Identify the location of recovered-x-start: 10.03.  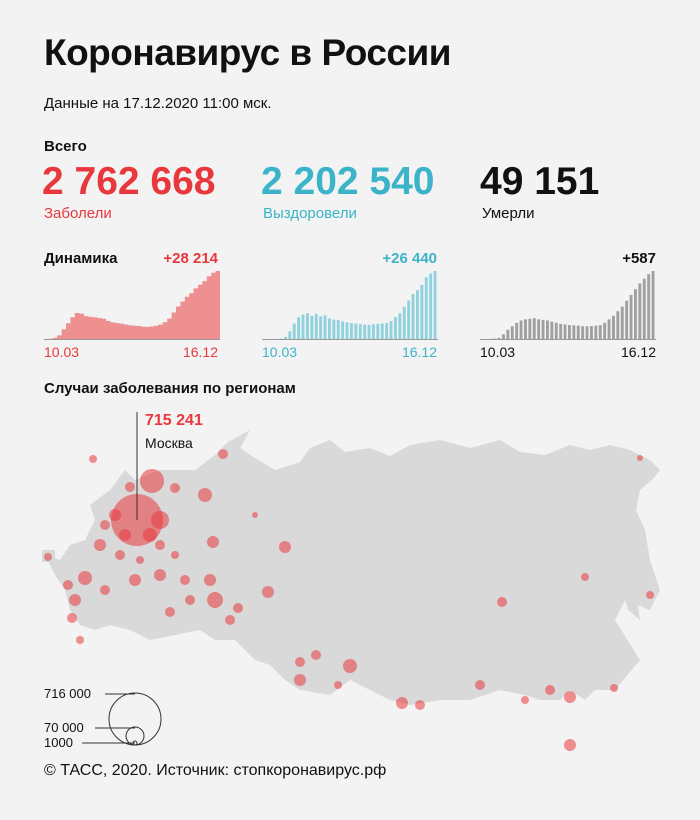
(280, 352).